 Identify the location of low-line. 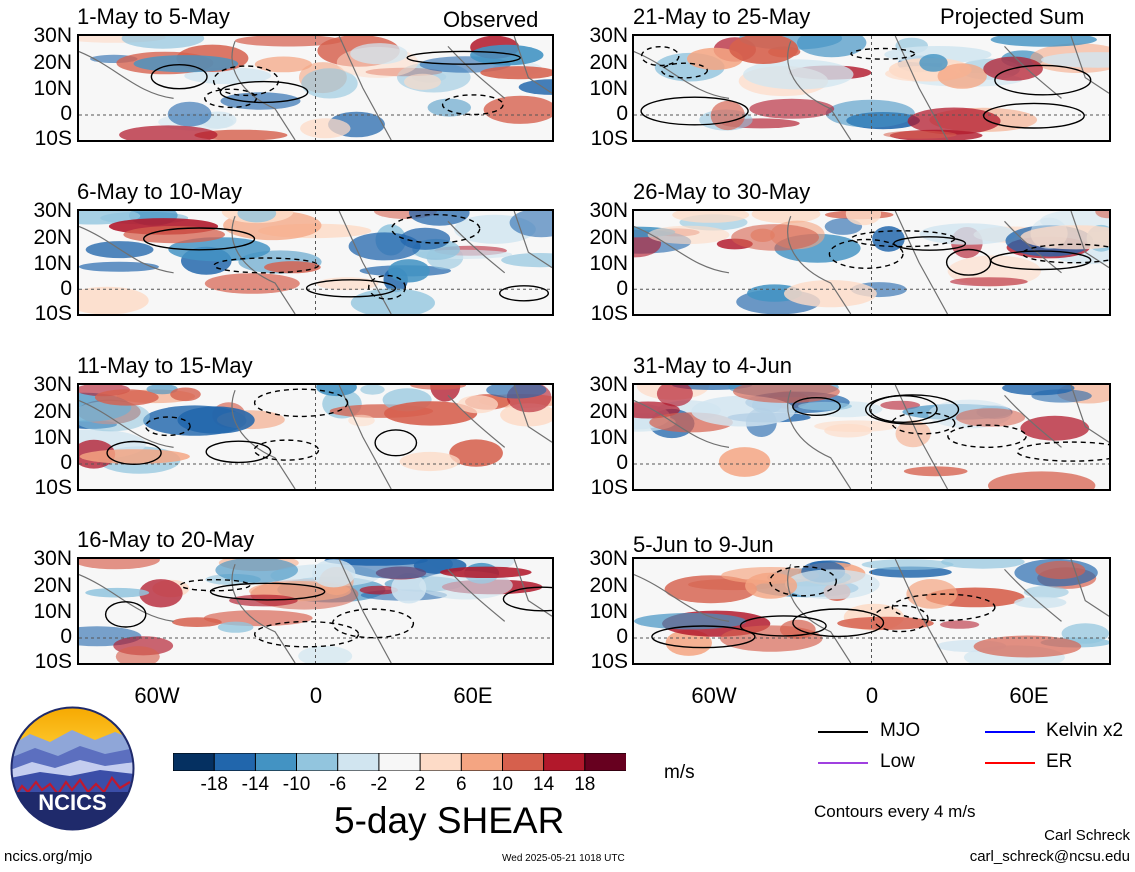
(843, 763).